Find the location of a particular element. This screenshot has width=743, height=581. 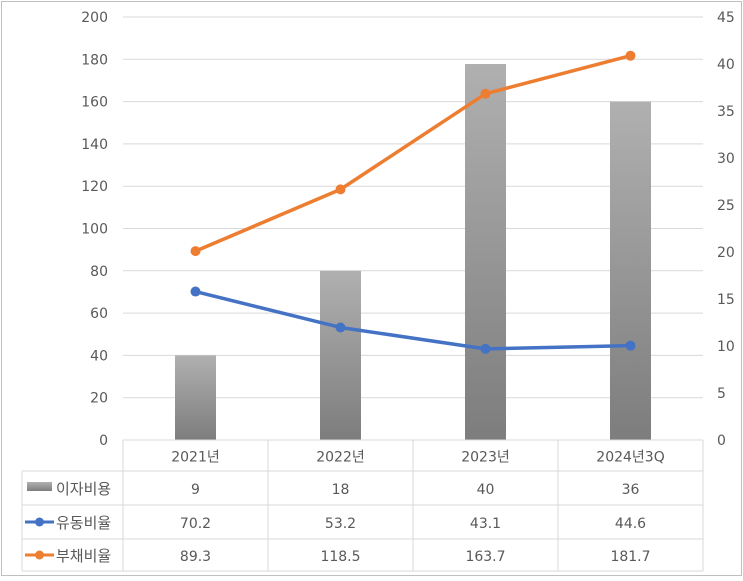

y-left-tick-label: 60 is located at coordinates (99, 314).